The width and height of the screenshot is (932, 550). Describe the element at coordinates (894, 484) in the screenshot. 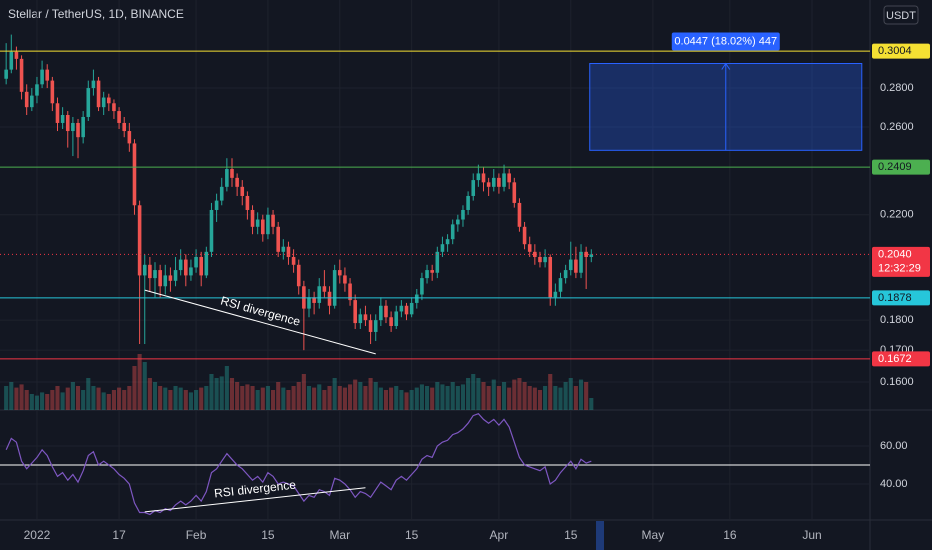

I see `y-tick-label: 40.00` at that location.